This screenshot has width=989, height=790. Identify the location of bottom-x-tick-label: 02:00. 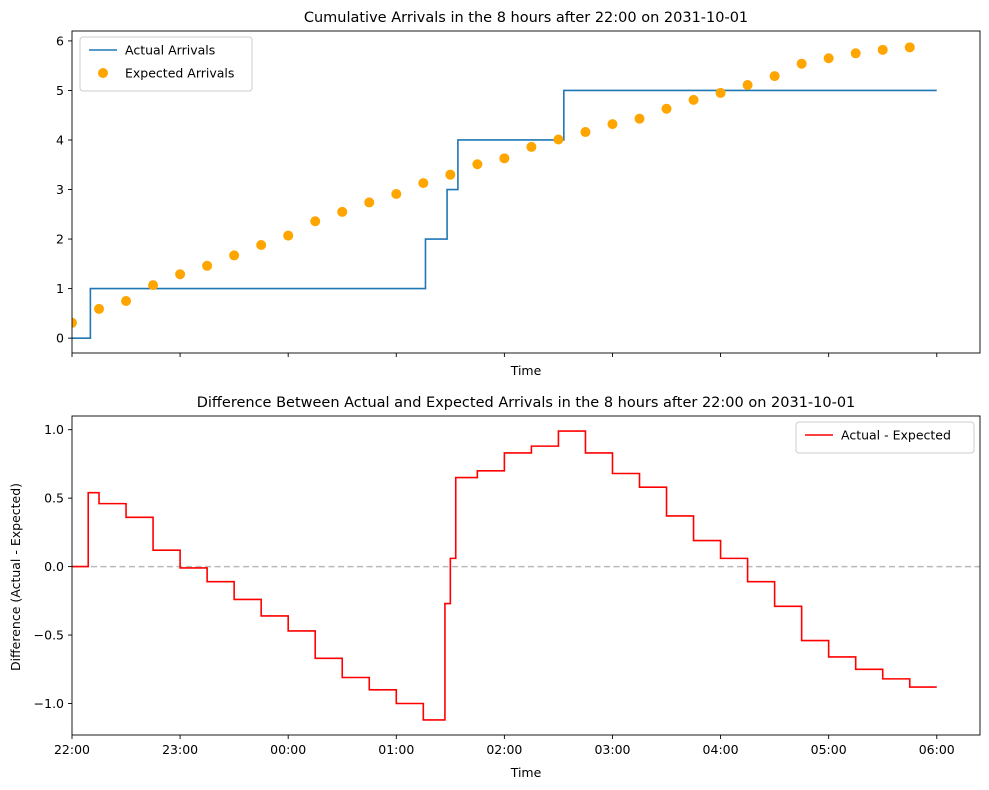
(504, 749).